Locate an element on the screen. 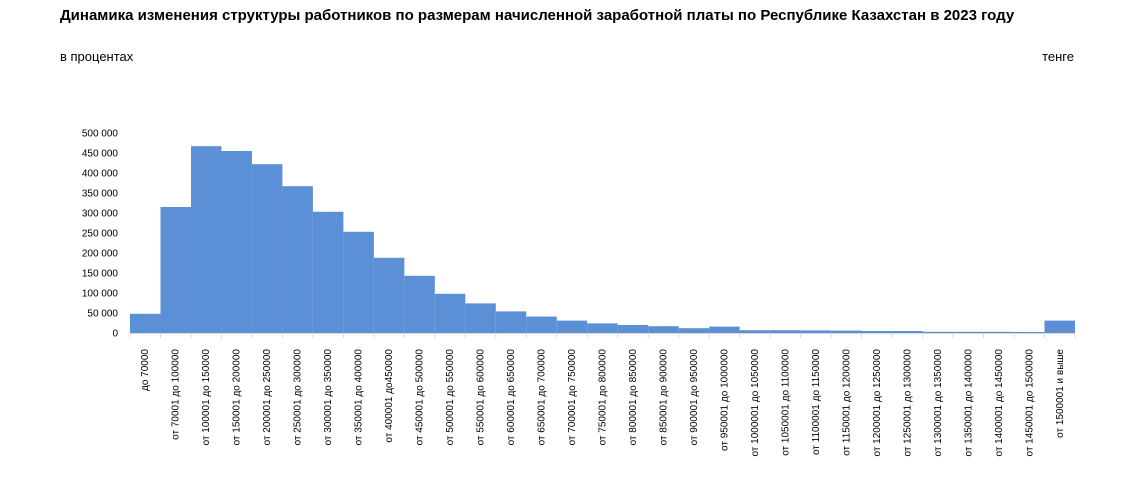 This screenshot has height=499, width=1125. y-tick-label: 500 000 is located at coordinates (100, 134).